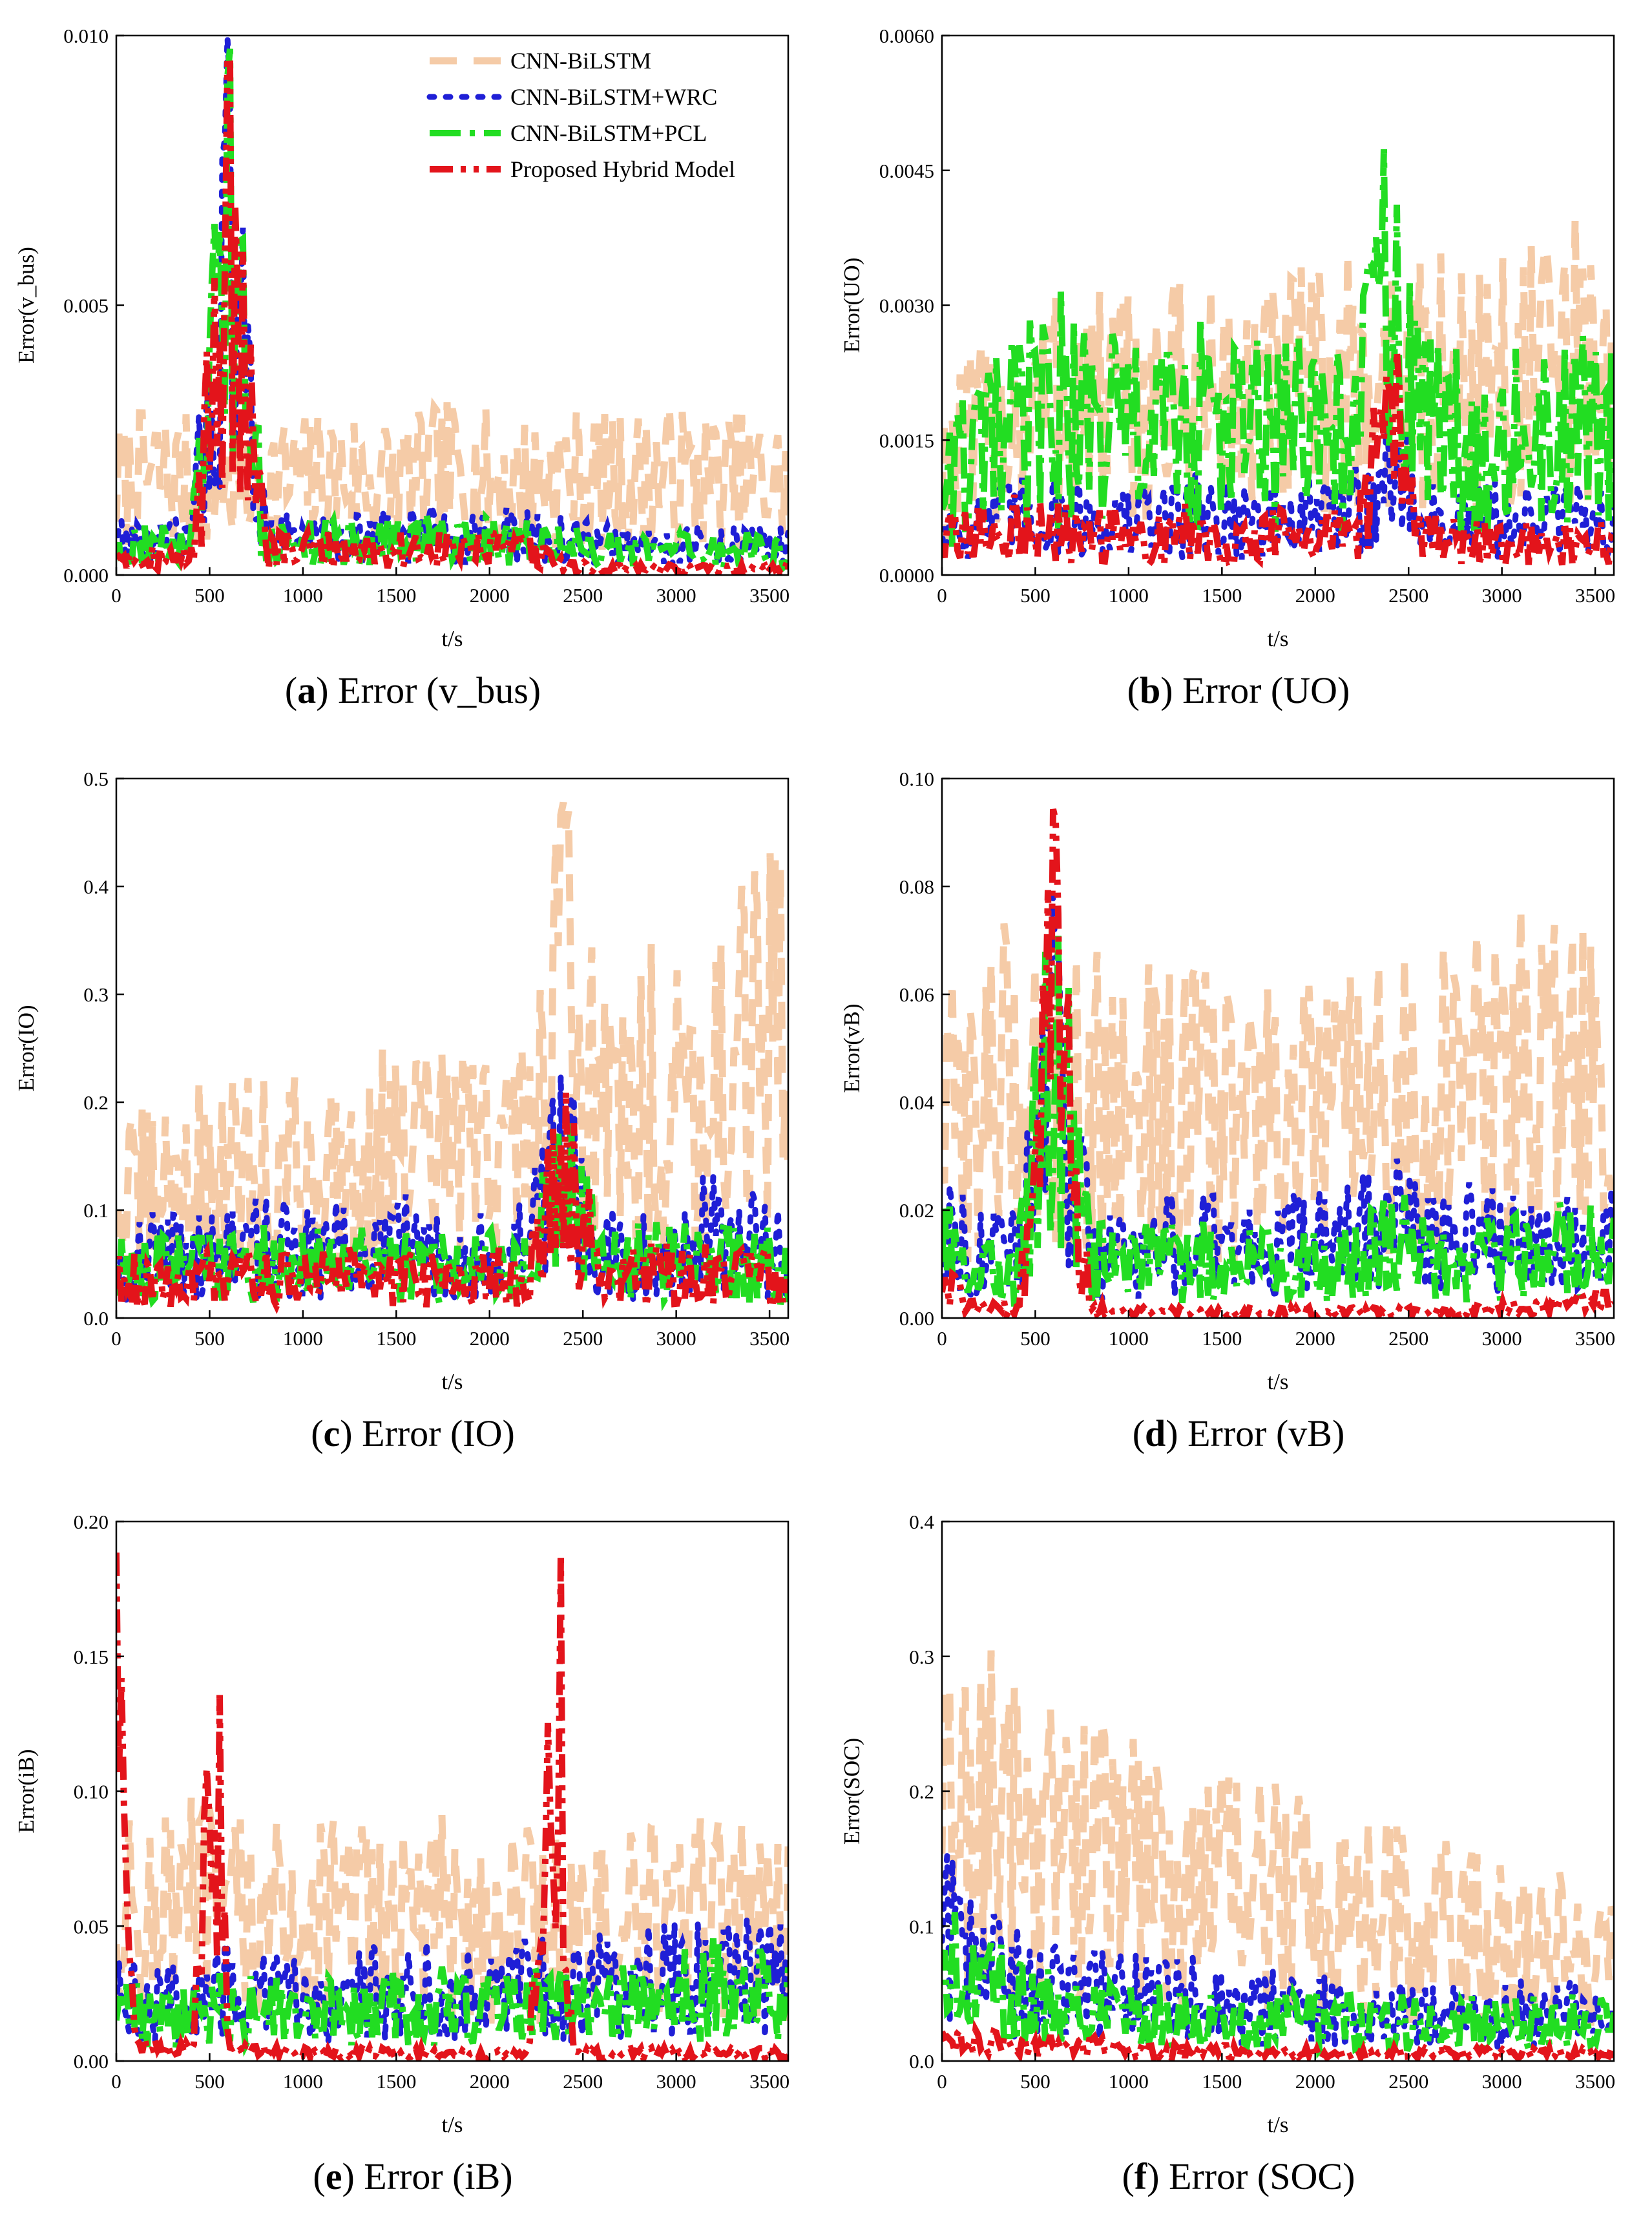 This screenshot has height=2229, width=1652. What do you see at coordinates (26, 1048) in the screenshot?
I see `y-axis-label-c: Error(IO)` at bounding box center [26, 1048].